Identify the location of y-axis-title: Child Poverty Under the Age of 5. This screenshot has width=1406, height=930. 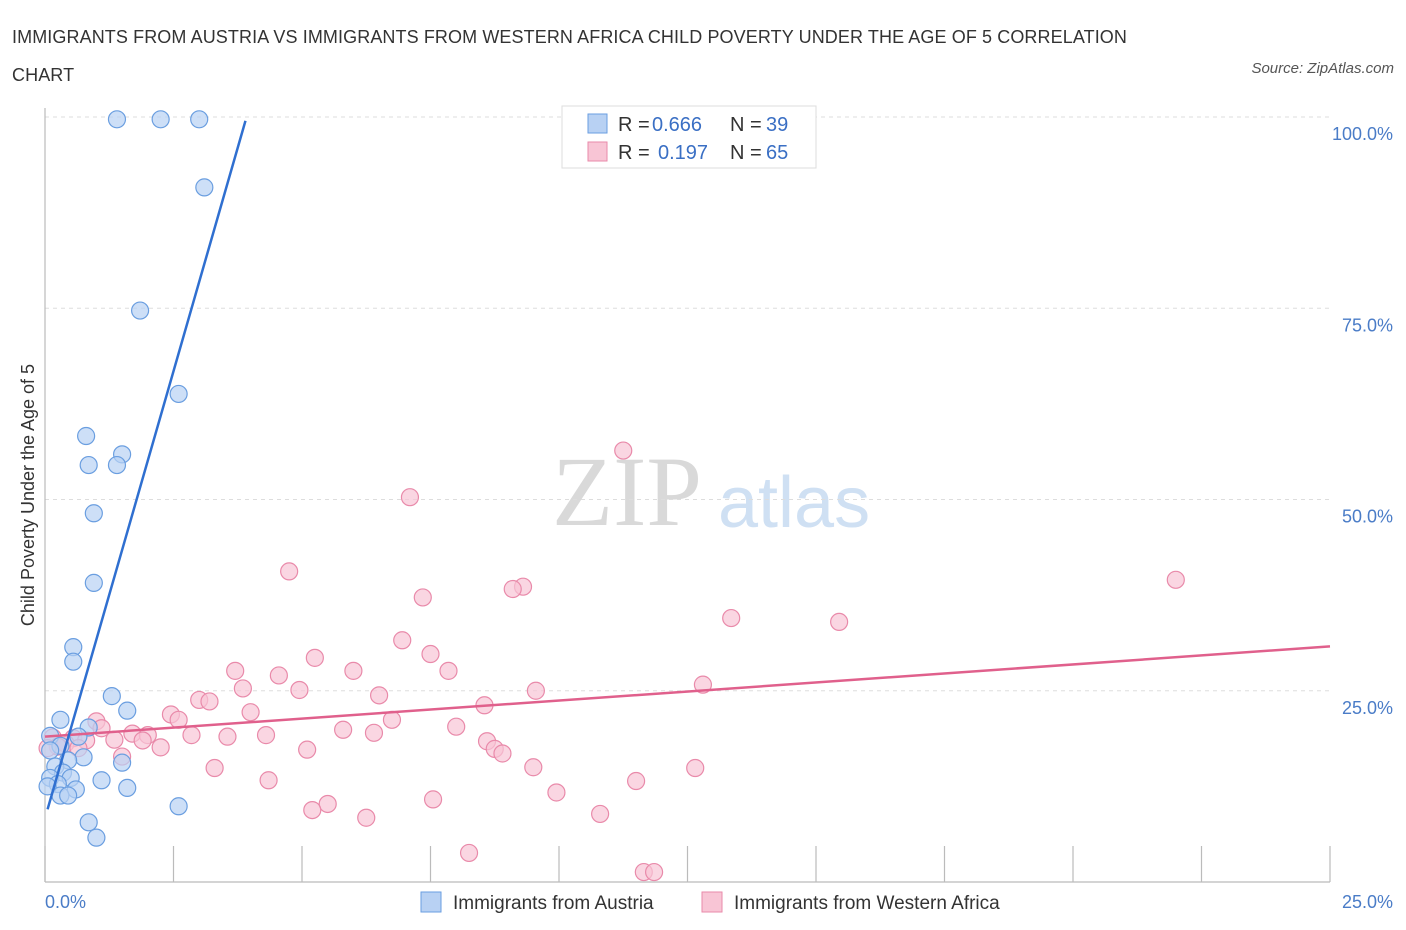
(28, 495).